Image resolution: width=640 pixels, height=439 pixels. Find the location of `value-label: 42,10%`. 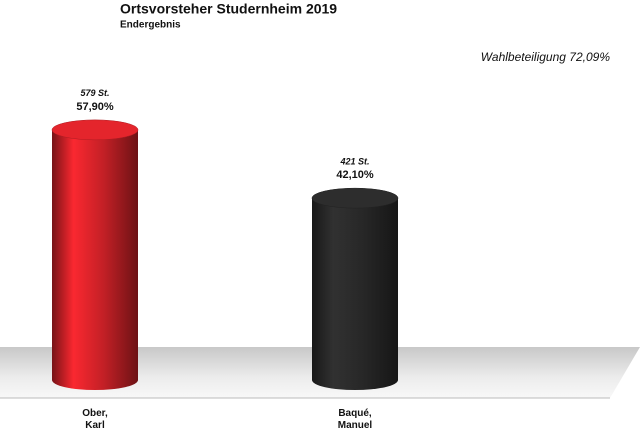

value-label: 42,10% is located at coordinates (355, 175).